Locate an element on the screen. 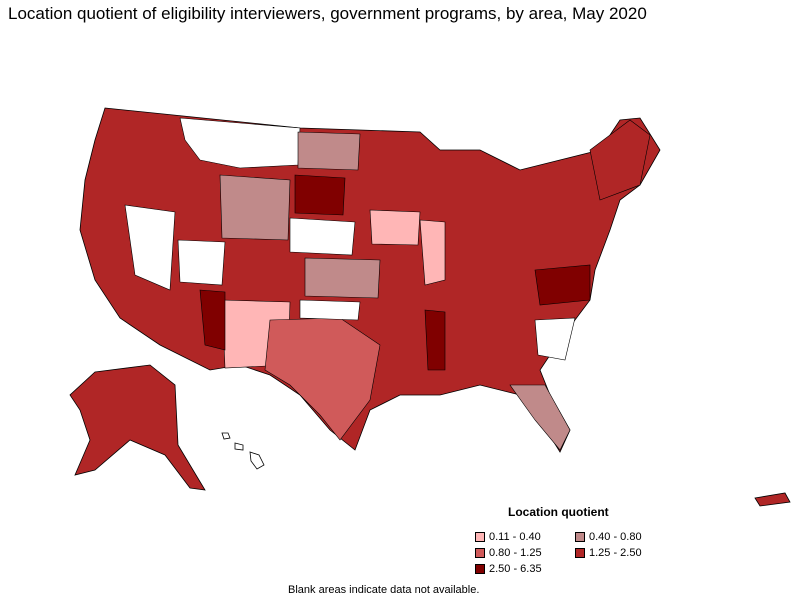  nevada-blank-region is located at coordinates (150, 247).